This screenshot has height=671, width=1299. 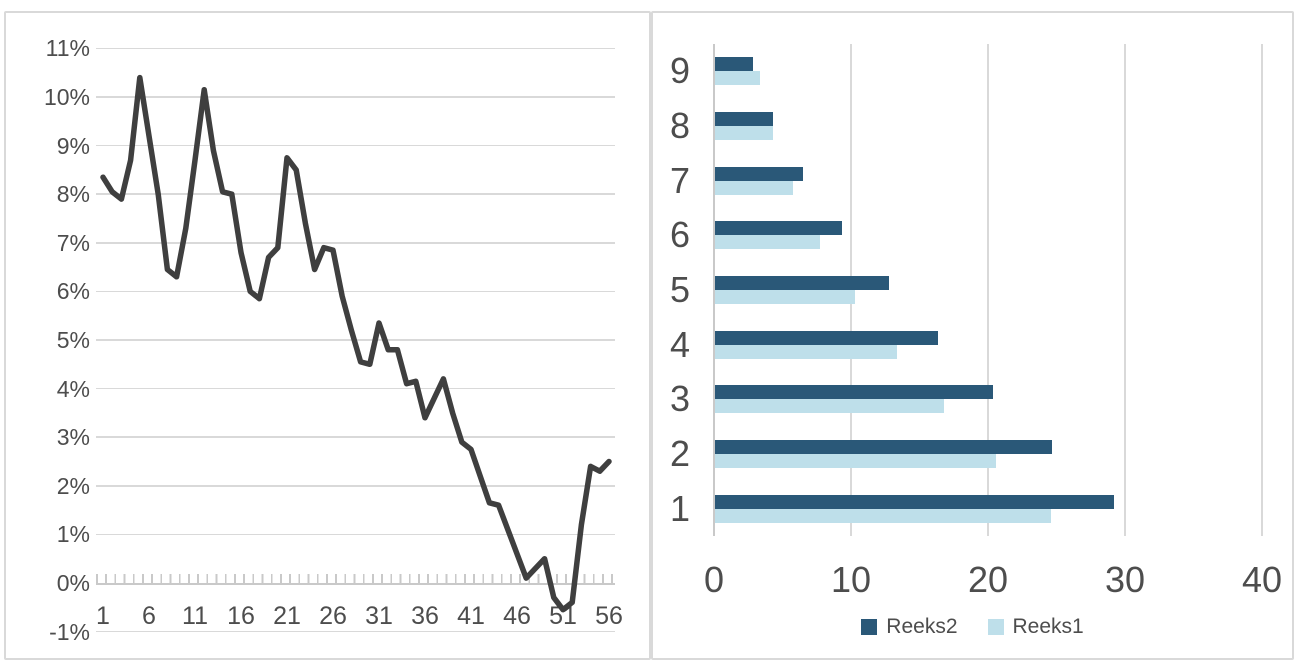 I want to click on legend-swatch-reeks2, so click(x=869, y=627).